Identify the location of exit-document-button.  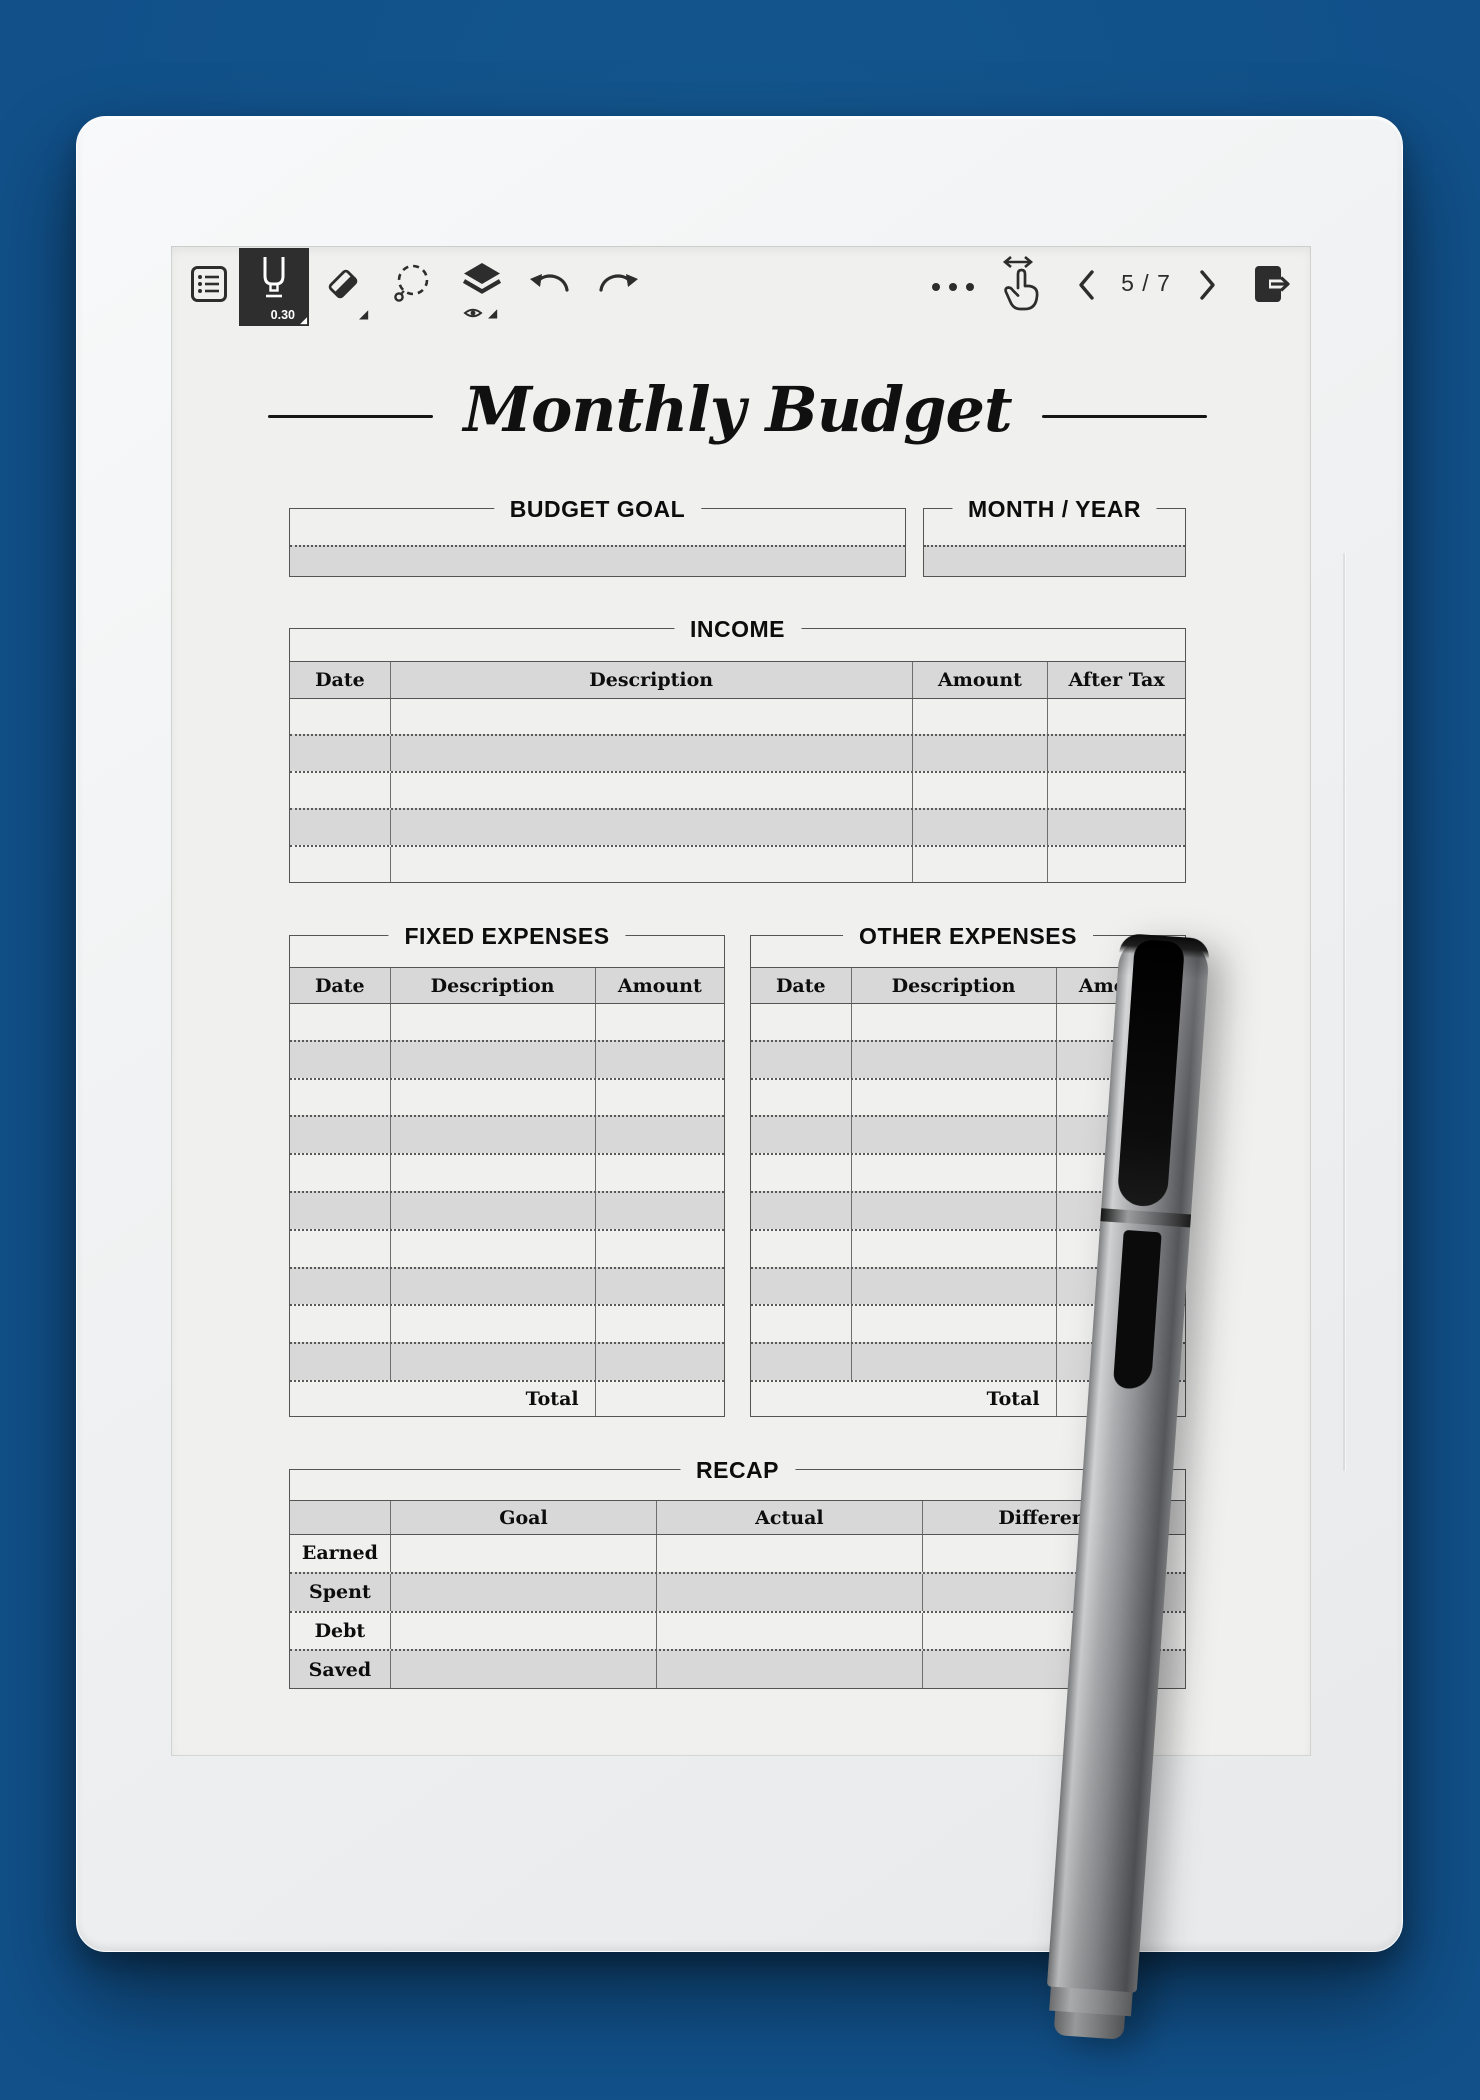
(1271, 284).